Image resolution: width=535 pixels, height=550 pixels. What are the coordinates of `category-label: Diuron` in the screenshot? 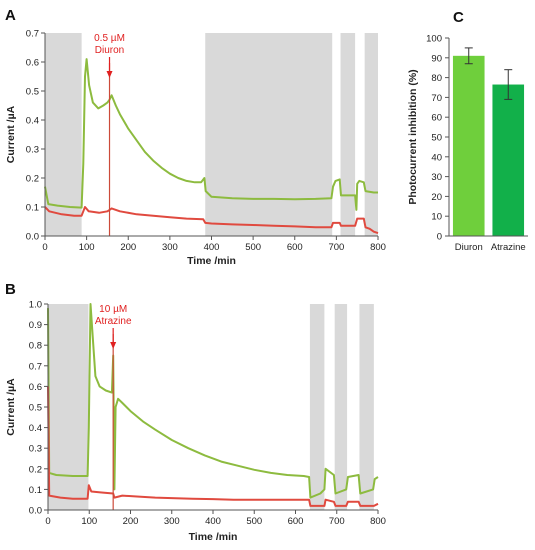 It's located at (469, 247).